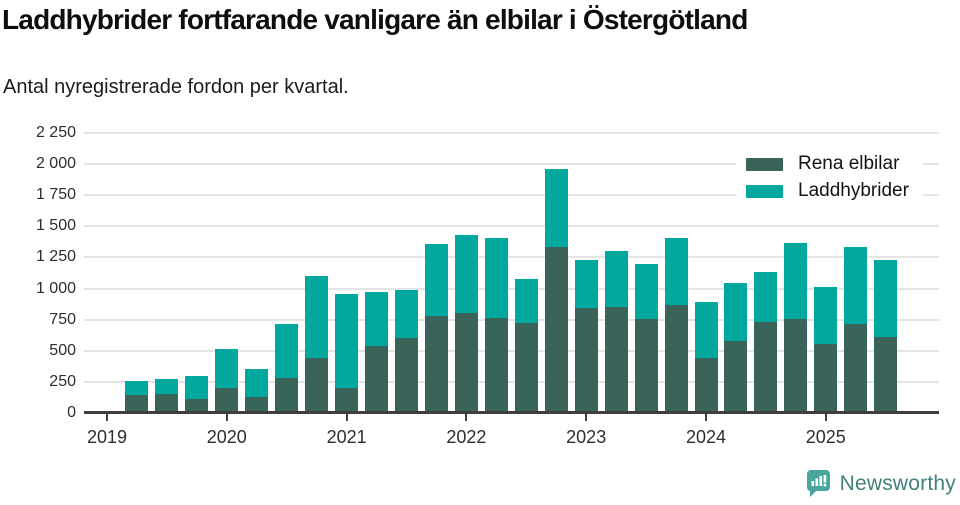  I want to click on y-axis-tick-label: 2 250, so click(55, 132).